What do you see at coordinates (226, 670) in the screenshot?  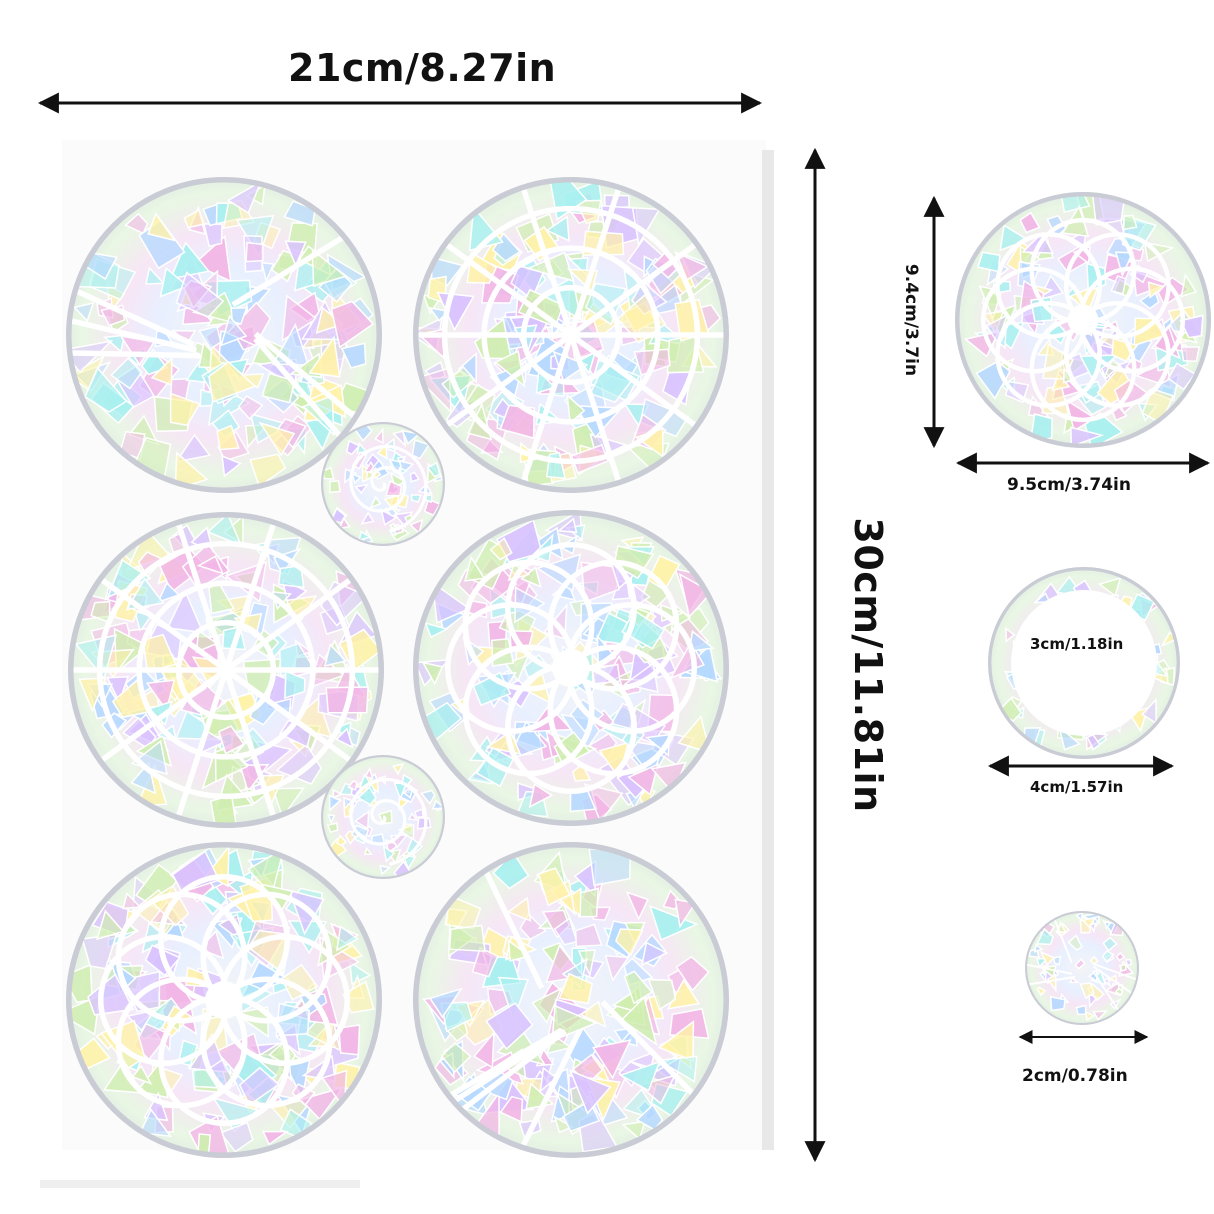 I see `sticker-mandala-web` at bounding box center [226, 670].